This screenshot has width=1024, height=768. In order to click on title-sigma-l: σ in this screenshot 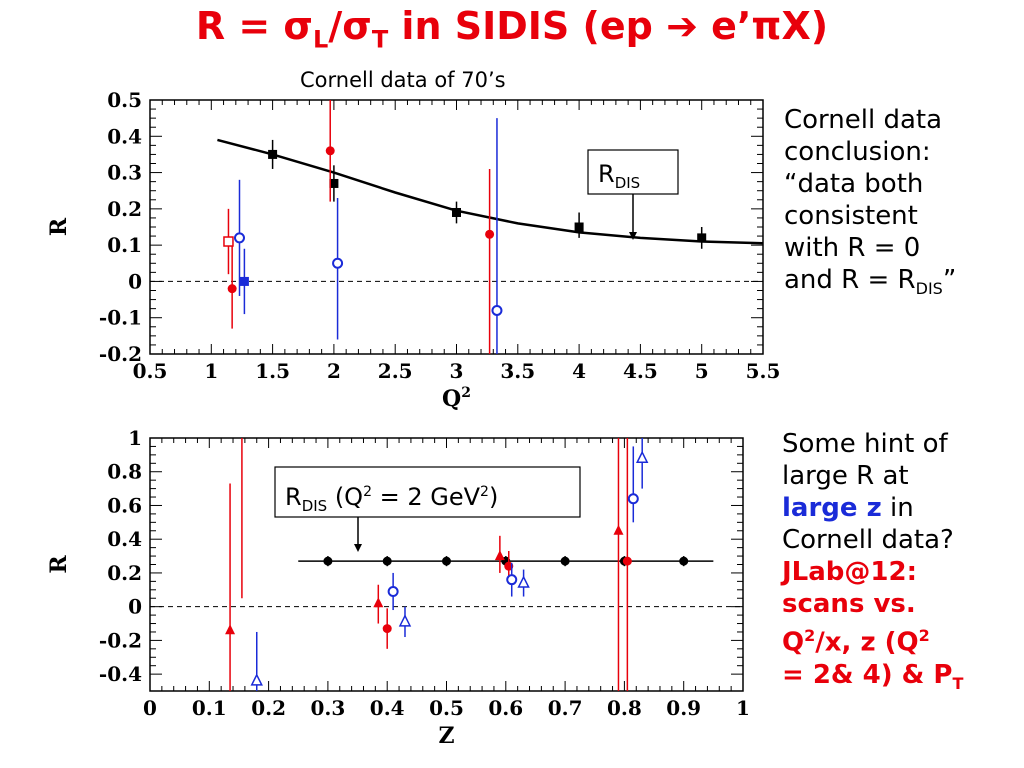, I will do `click(298, 26)`.